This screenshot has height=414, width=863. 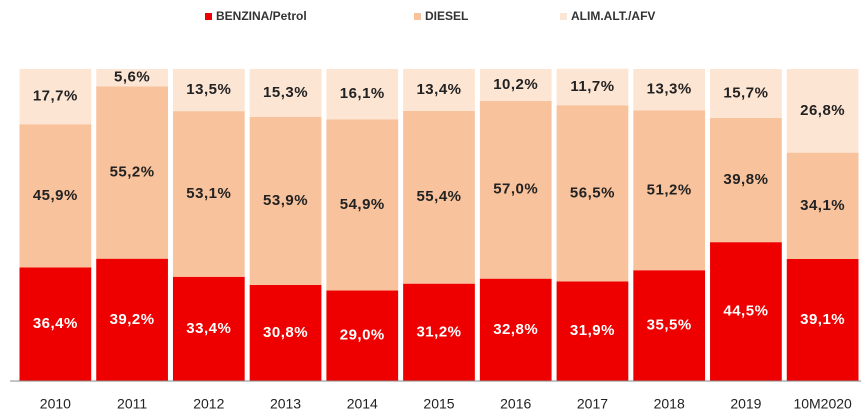 I want to click on value-label: 45,9%, so click(x=55, y=195).